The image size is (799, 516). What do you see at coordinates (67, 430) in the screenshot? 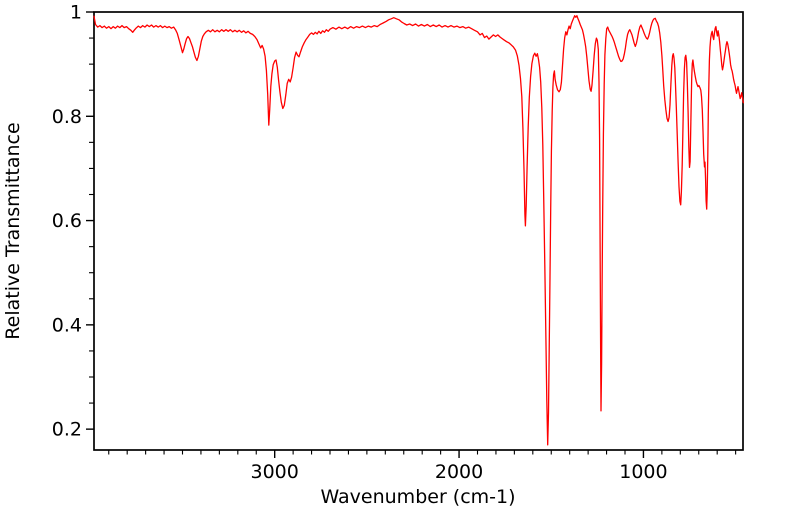
I see `y-tick-label: 0.2` at bounding box center [67, 430].